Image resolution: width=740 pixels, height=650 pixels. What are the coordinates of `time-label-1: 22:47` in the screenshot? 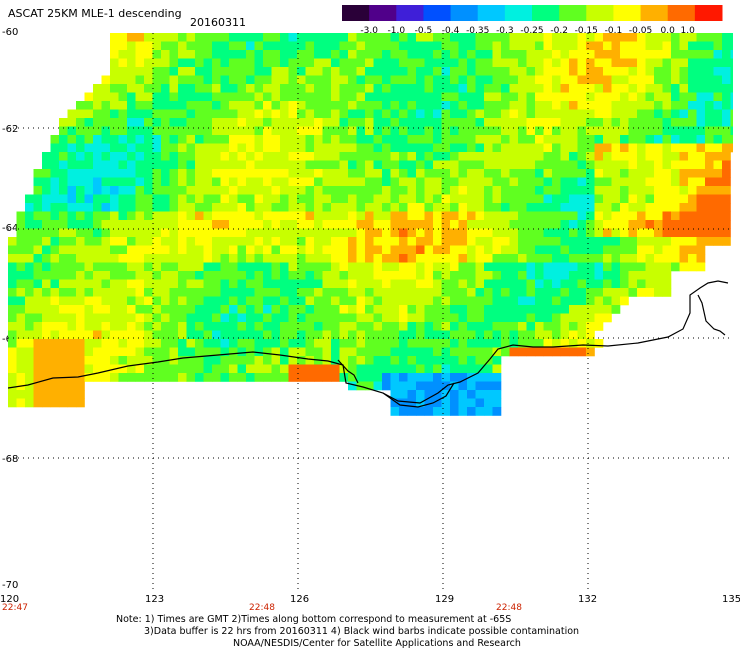 It's located at (15, 608).